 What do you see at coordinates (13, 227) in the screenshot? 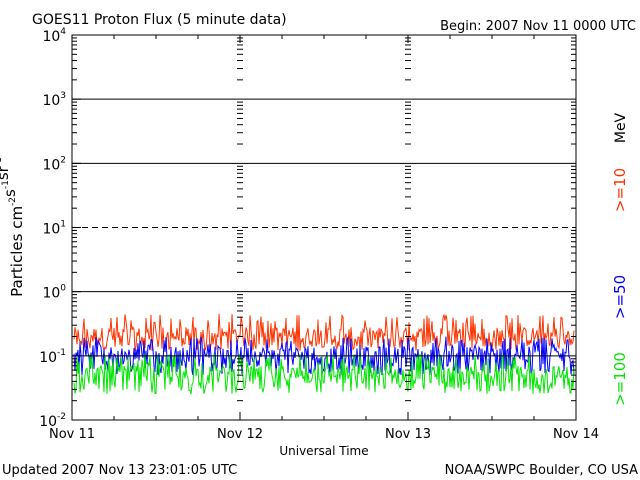
I see `y-axis-label: Particles cm-2s-1sr-1` at bounding box center [13, 227].